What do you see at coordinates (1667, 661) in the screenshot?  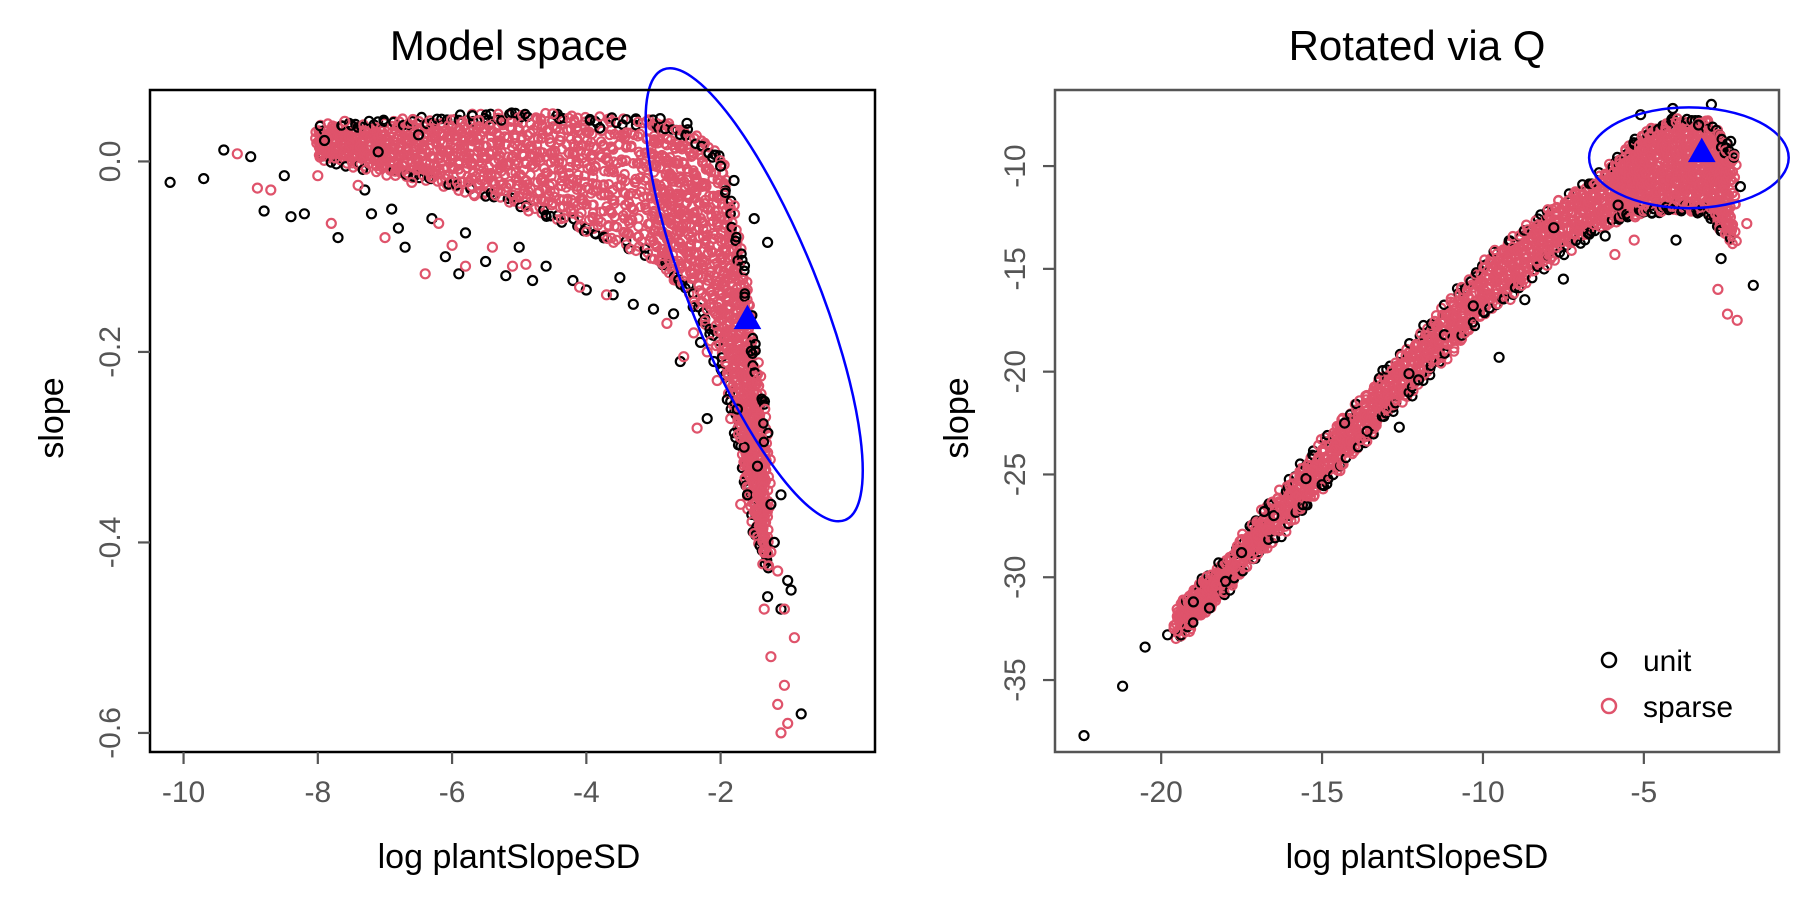 I see `legend-label: unit` at bounding box center [1667, 661].